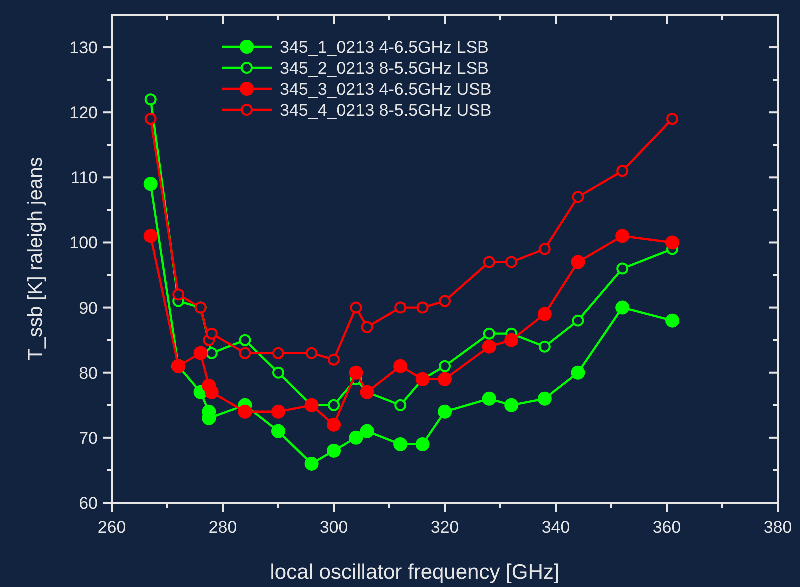 The image size is (800, 587). What do you see at coordinates (223, 527) in the screenshot?
I see `x-tick-label: 280` at bounding box center [223, 527].